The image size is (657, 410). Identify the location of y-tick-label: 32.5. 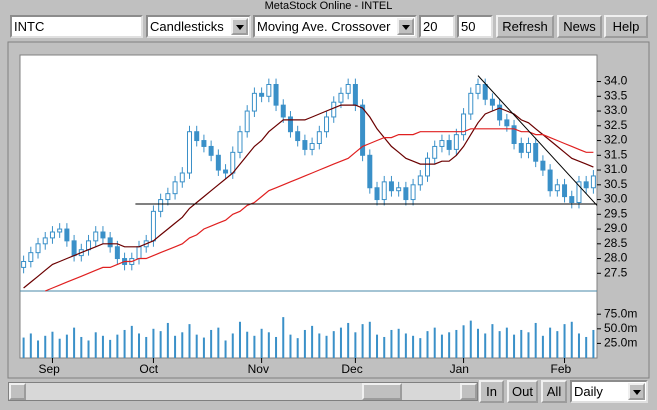
(616, 125).